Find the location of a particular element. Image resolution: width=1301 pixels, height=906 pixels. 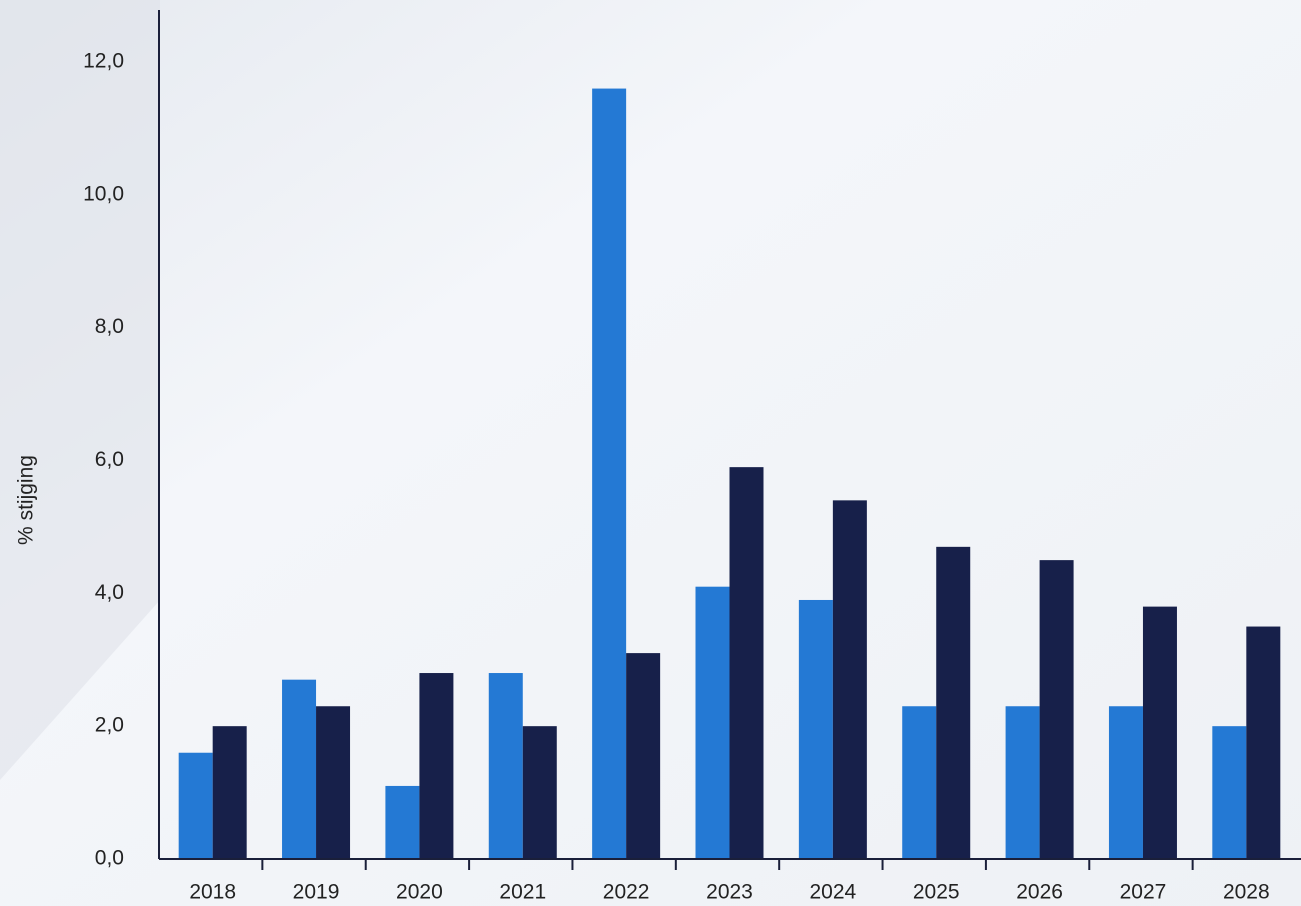

x-tick-label: 2020 is located at coordinates (419, 892).